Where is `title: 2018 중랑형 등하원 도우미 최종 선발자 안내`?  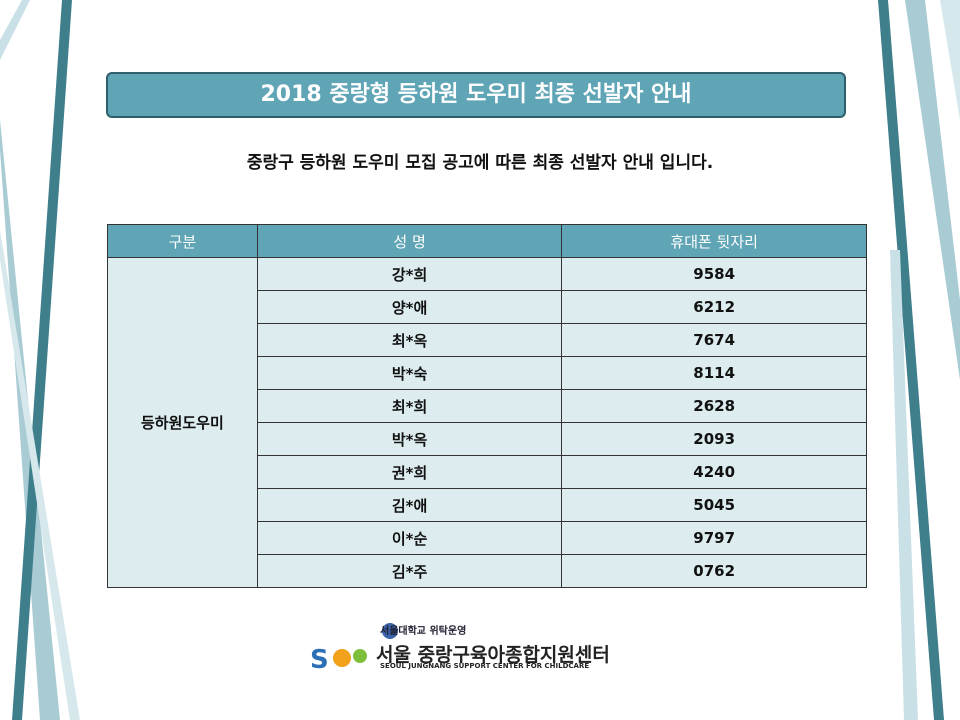
title: 2018 중랑형 등하원 도우미 최종 선발자 안내 is located at coordinates (476, 95).